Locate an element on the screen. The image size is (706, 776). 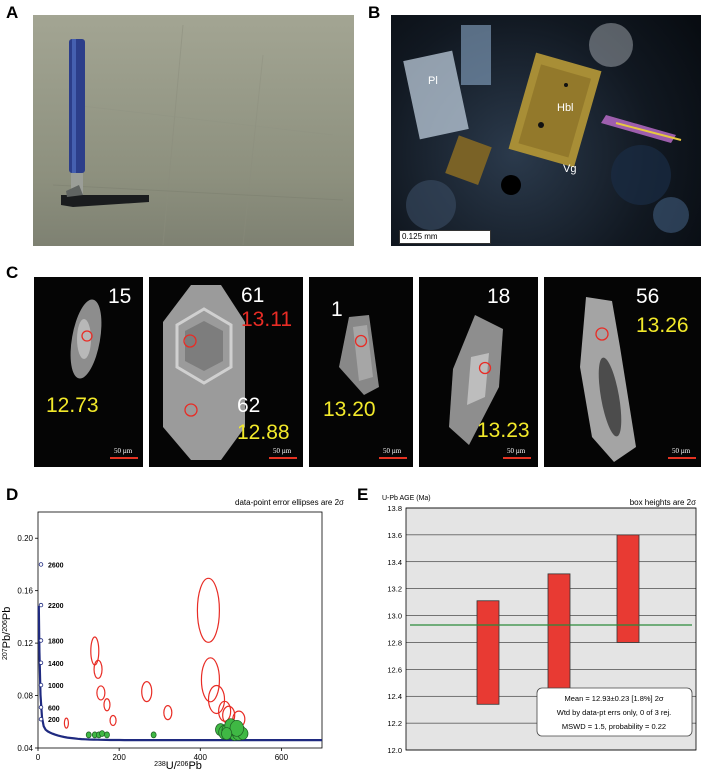
y-tick-label: 0.20 is located at coordinates (25, 538).